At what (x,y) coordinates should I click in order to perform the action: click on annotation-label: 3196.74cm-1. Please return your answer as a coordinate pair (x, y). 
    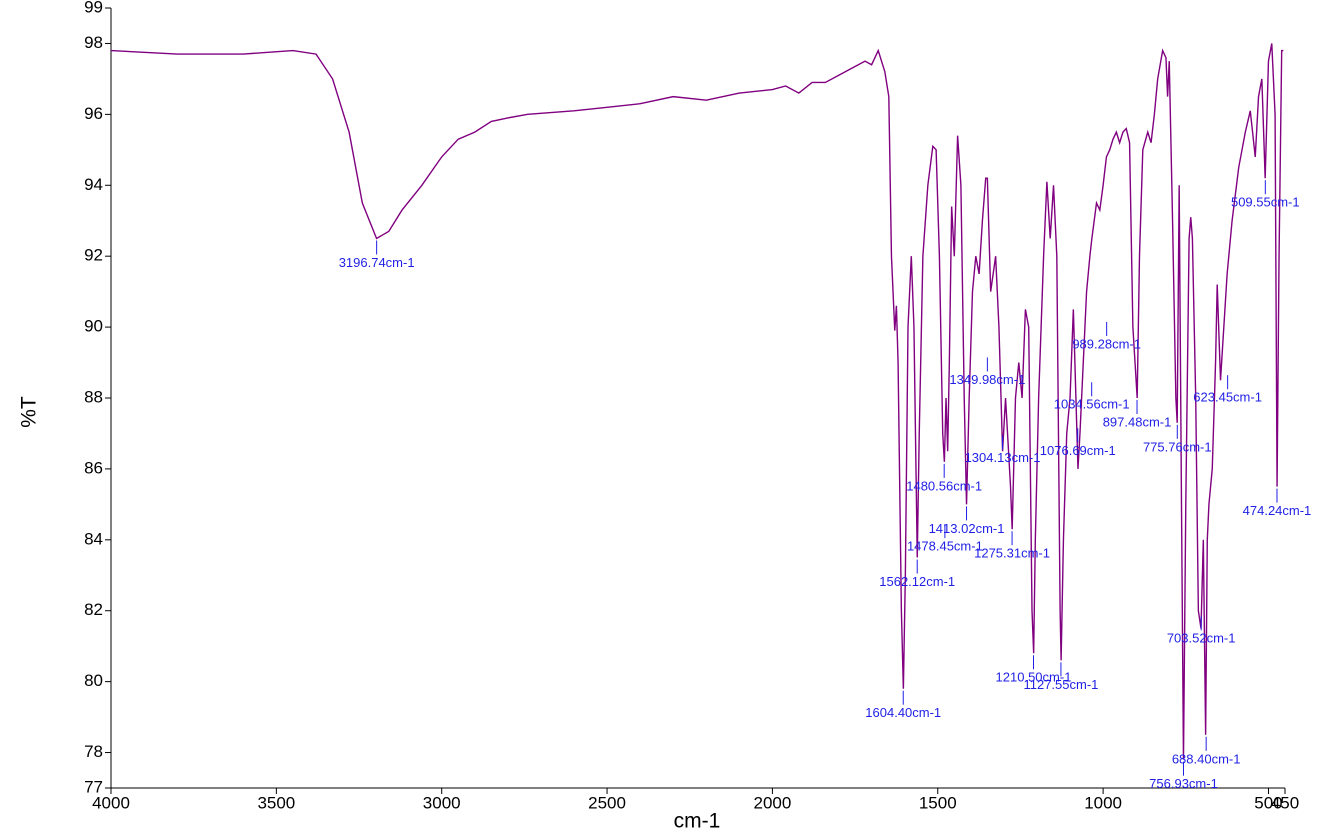
    Looking at the image, I should click on (377, 262).